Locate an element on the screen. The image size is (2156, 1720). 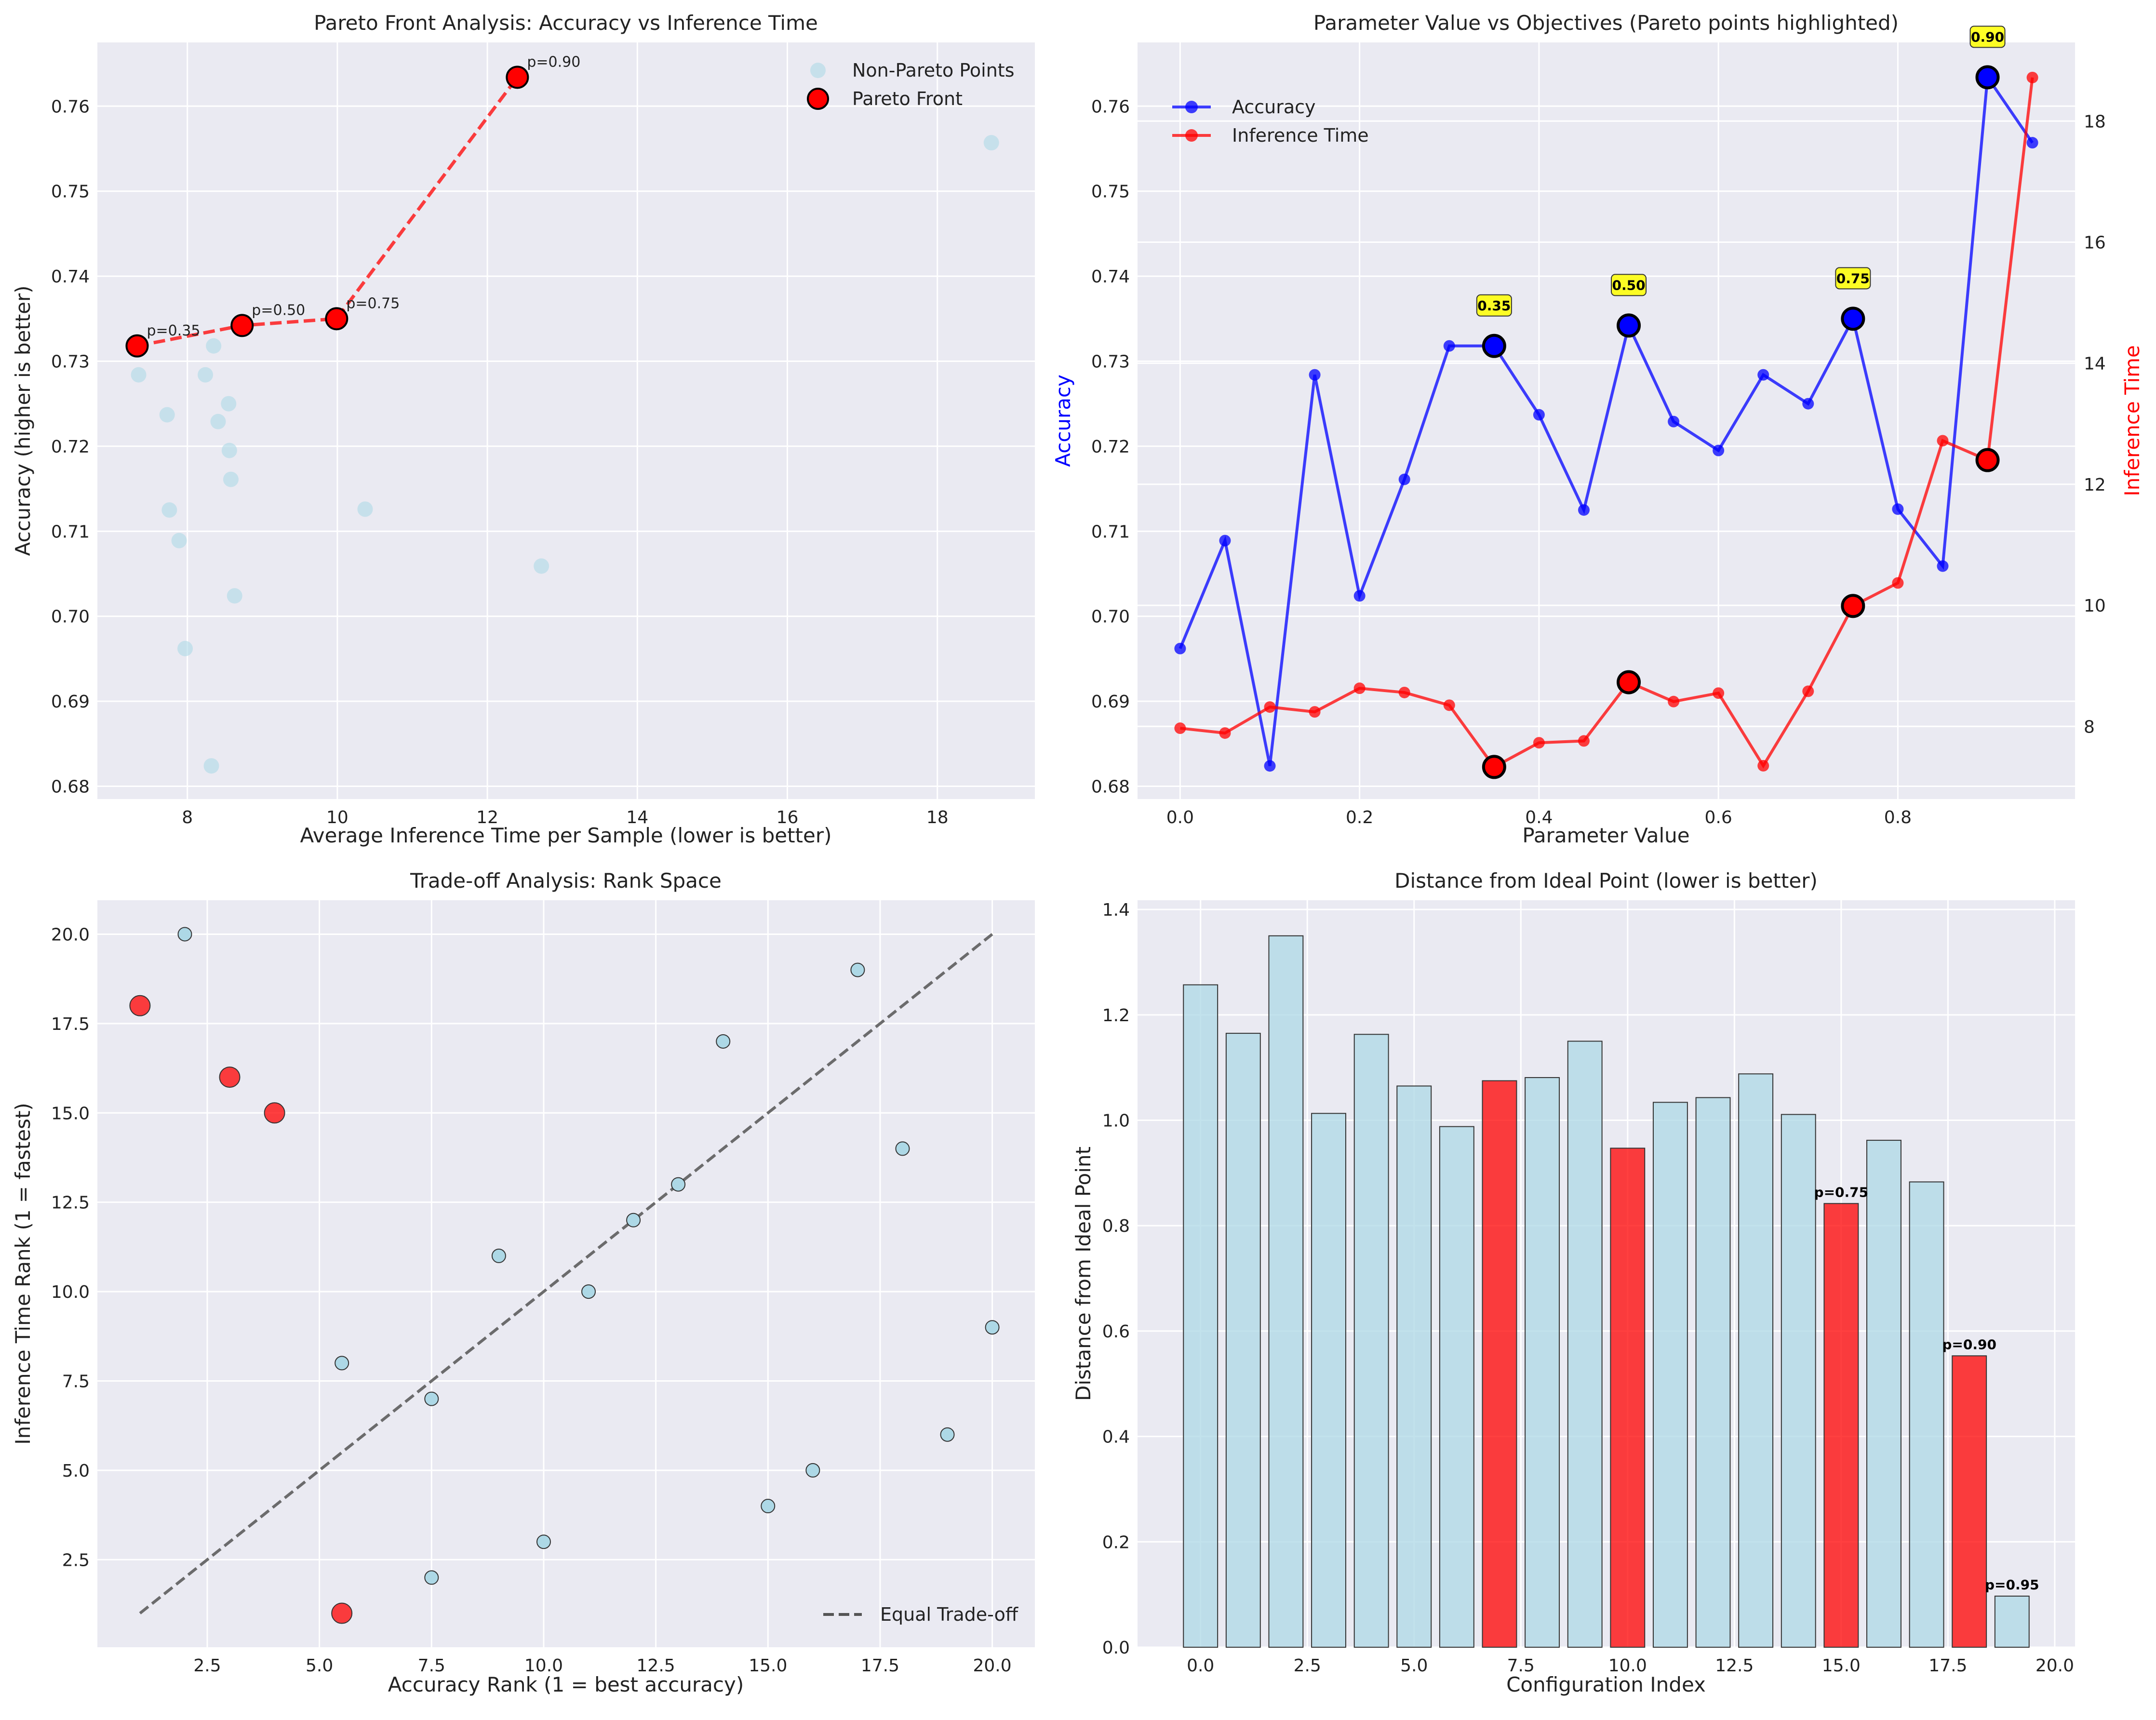
bar-annotation: p=0.90 is located at coordinates (1969, 1344).